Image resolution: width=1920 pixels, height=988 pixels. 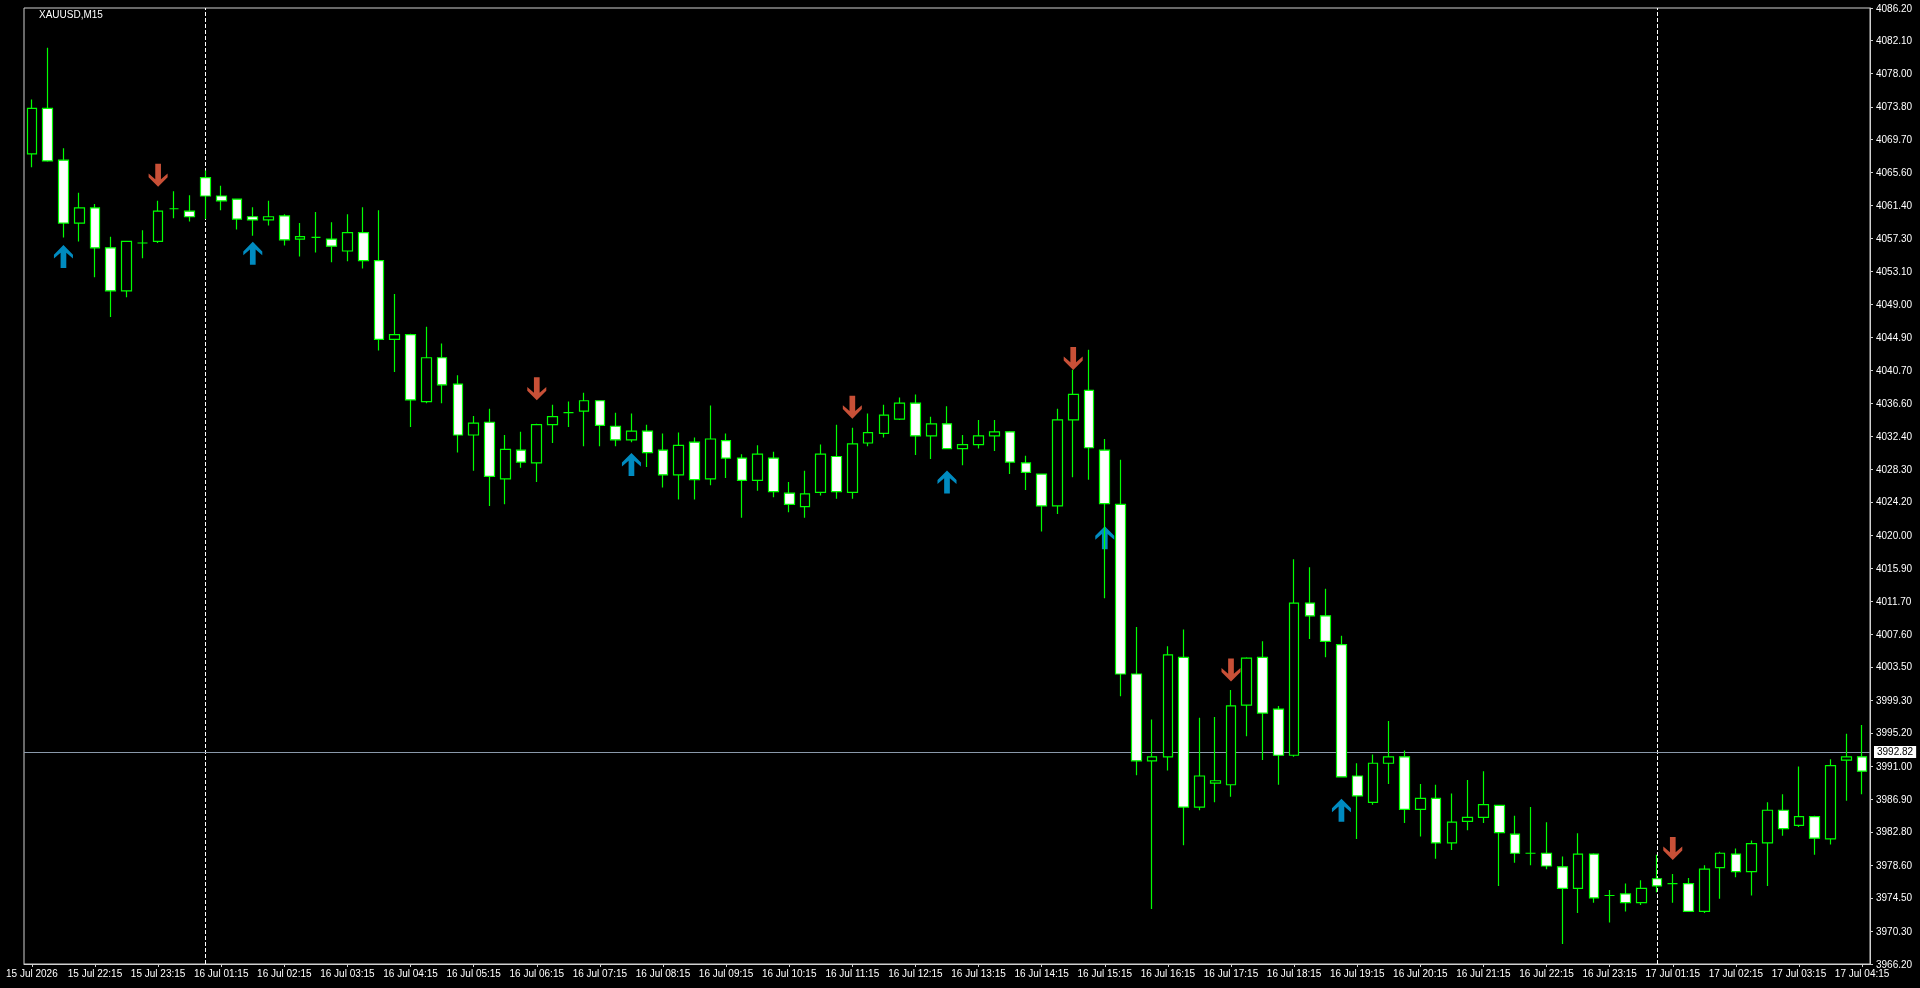 What do you see at coordinates (852, 973) in the screenshot?
I see `x-tick-label: 16 Jul 11:15` at bounding box center [852, 973].